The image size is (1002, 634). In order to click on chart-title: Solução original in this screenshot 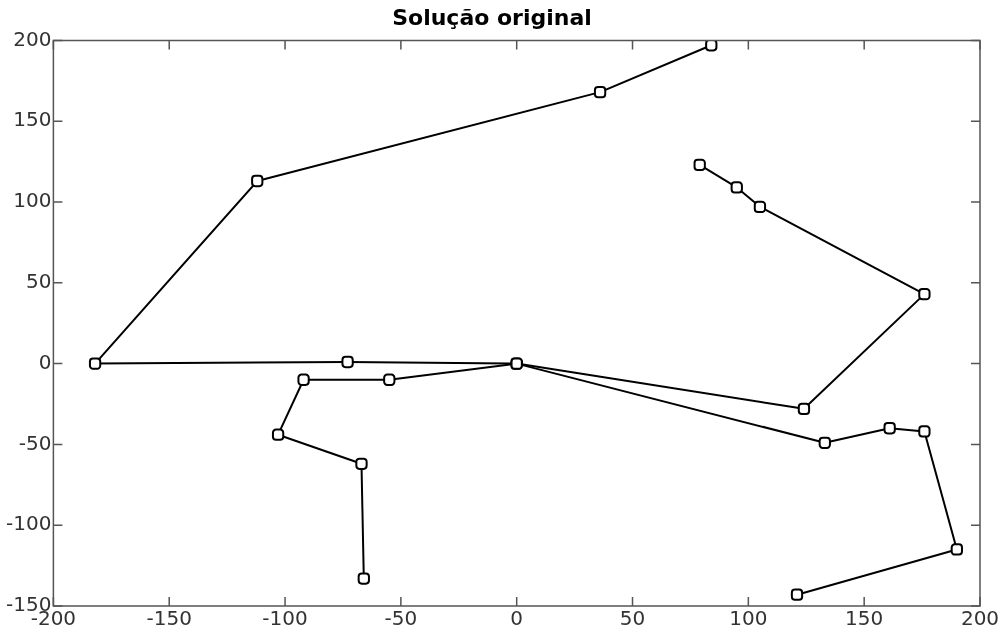, I will do `click(492, 17)`.